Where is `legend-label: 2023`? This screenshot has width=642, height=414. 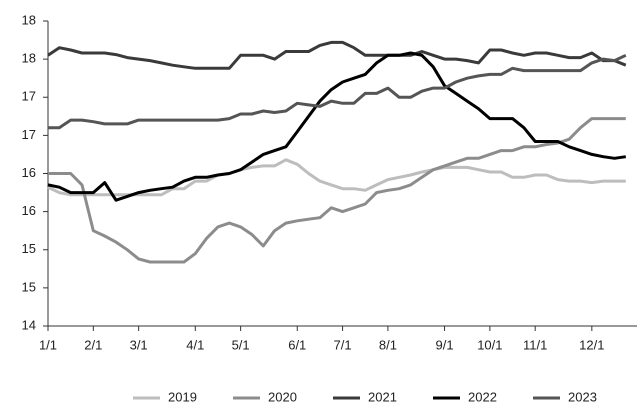 legend-label: 2023 is located at coordinates (582, 396).